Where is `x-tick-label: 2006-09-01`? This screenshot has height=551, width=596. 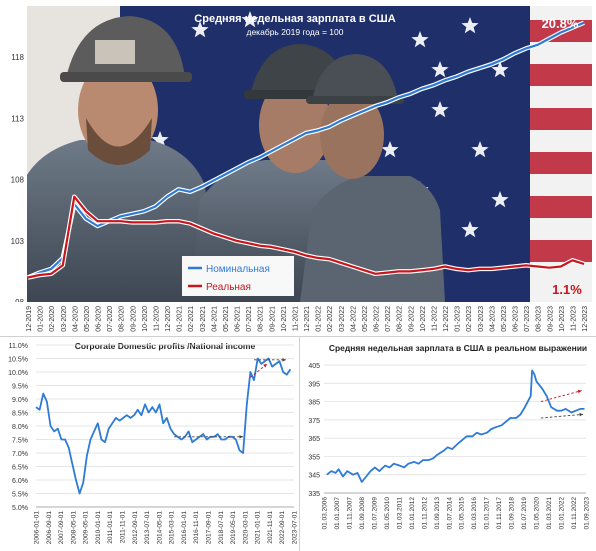 x-tick-label: 2006-09-01 is located at coordinates (49, 528).